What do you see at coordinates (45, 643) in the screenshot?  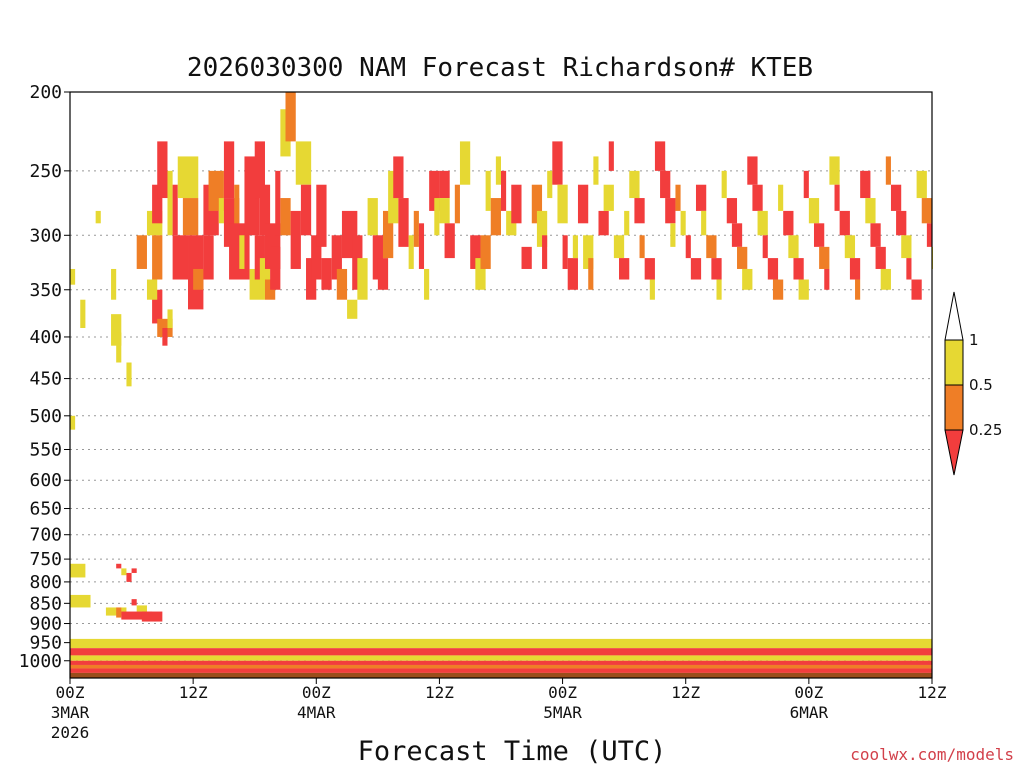 I see `y-tick-label-950: 950` at bounding box center [45, 643].